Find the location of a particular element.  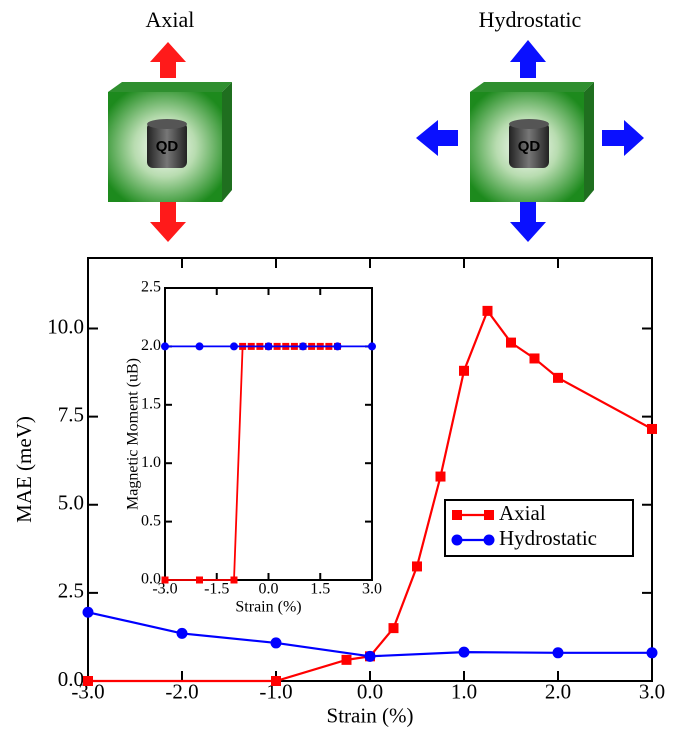

legend-label: Axial is located at coordinates (522, 513).